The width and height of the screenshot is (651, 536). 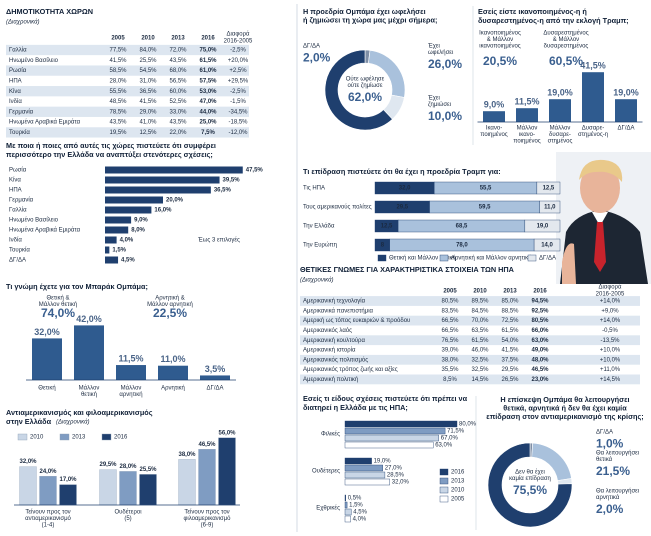 What do you see at coordinates (128, 467) in the screenshot?
I see `value-label: 28,0%` at bounding box center [128, 467].